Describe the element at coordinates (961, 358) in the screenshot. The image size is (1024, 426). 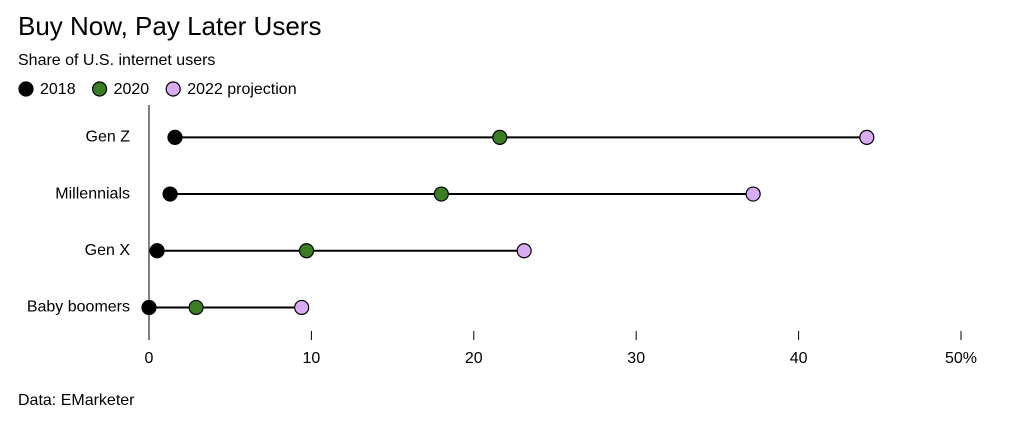
I see `x-tick-label: 50%` at that location.